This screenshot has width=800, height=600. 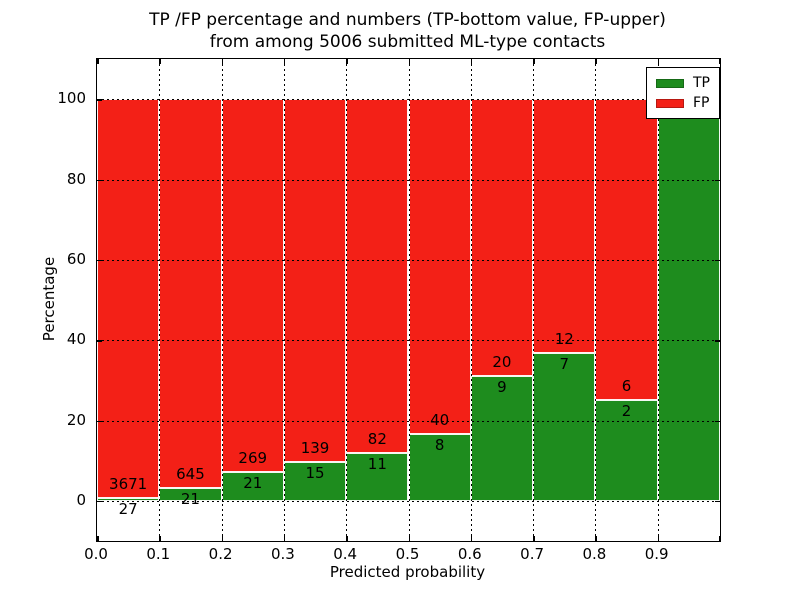 I want to click on fp-count-label: 12, so click(x=564, y=338).